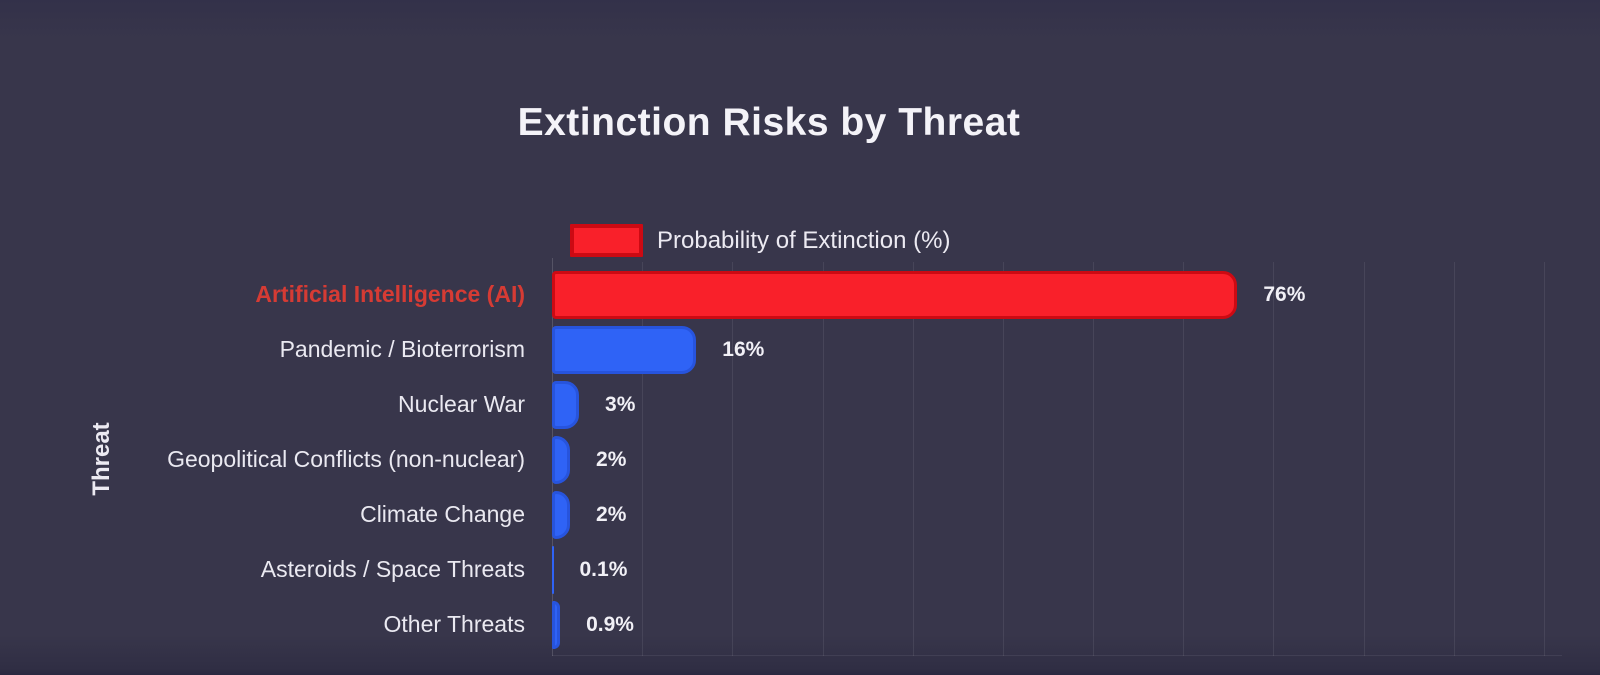  I want to click on bar-row: Asteroids / Space Threats 0.1%, so click(800, 569).